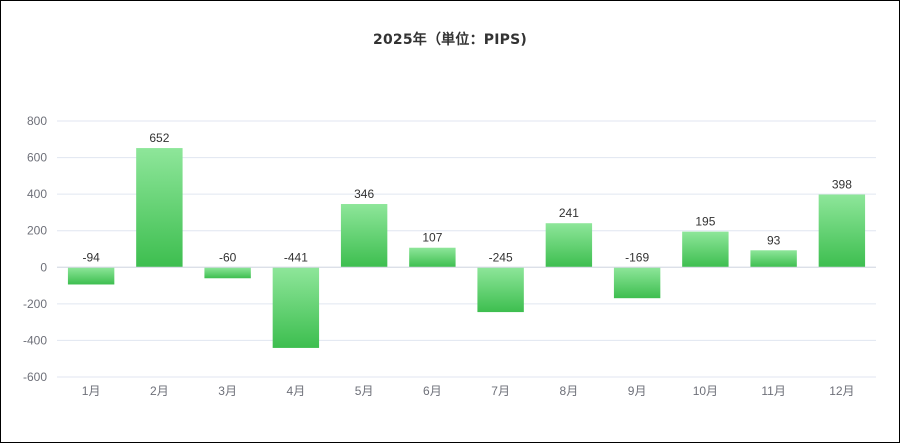 The image size is (900, 443). Describe the element at coordinates (296, 391) in the screenshot. I see `x-tick-label: 4月` at that location.